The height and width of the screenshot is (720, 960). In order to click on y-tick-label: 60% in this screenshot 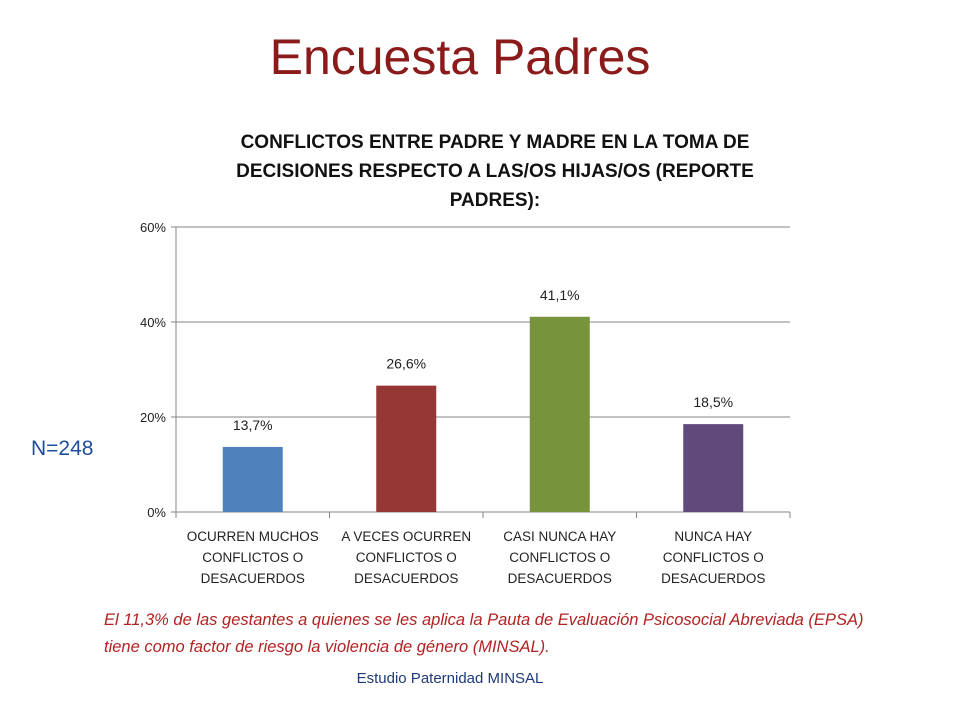, I will do `click(153, 227)`.